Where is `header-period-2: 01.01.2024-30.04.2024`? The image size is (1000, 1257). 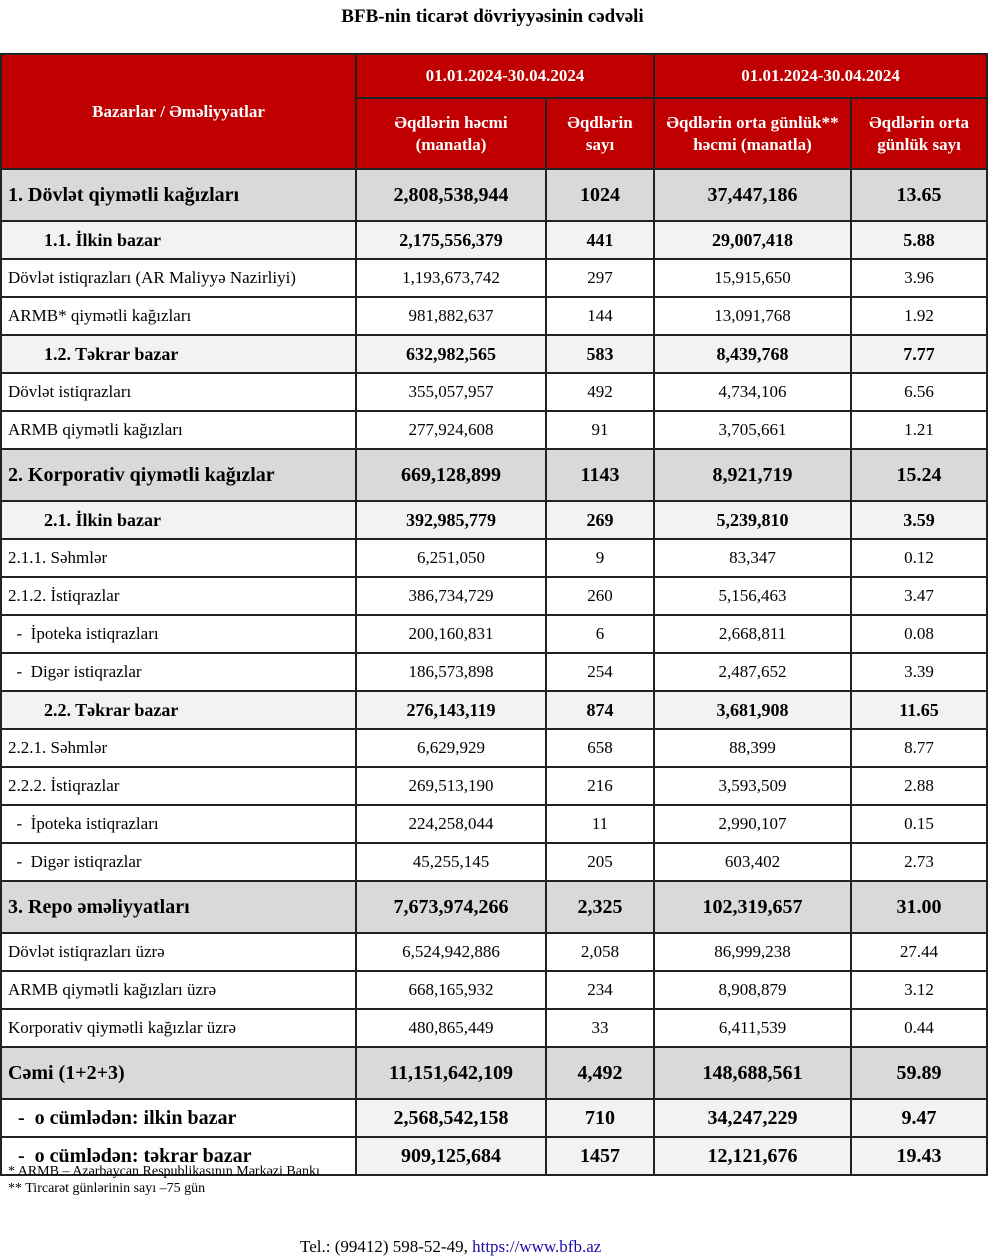 header-period-2: 01.01.2024-30.04.2024 is located at coordinates (821, 76).